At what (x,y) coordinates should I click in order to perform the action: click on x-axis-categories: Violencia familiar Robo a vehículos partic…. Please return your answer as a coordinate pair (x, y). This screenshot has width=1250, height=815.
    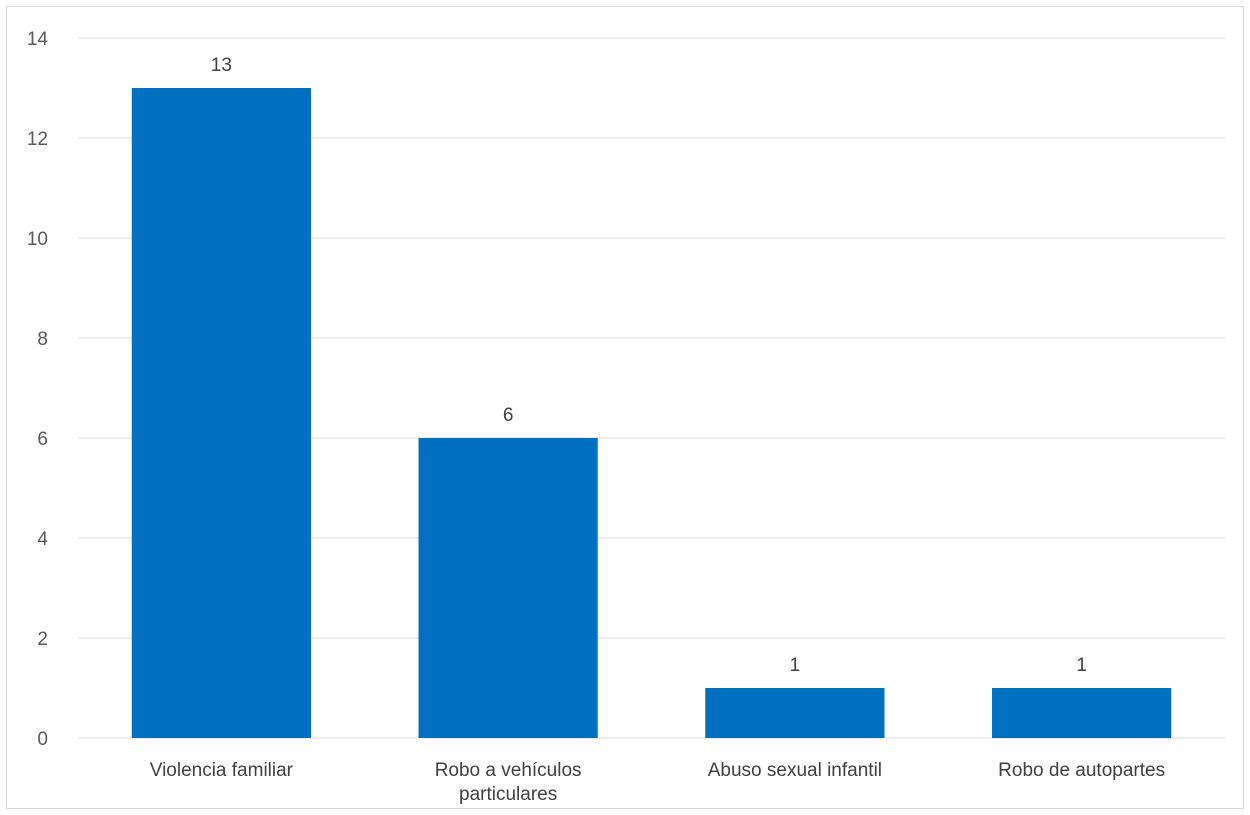
    Looking at the image, I should click on (657, 782).